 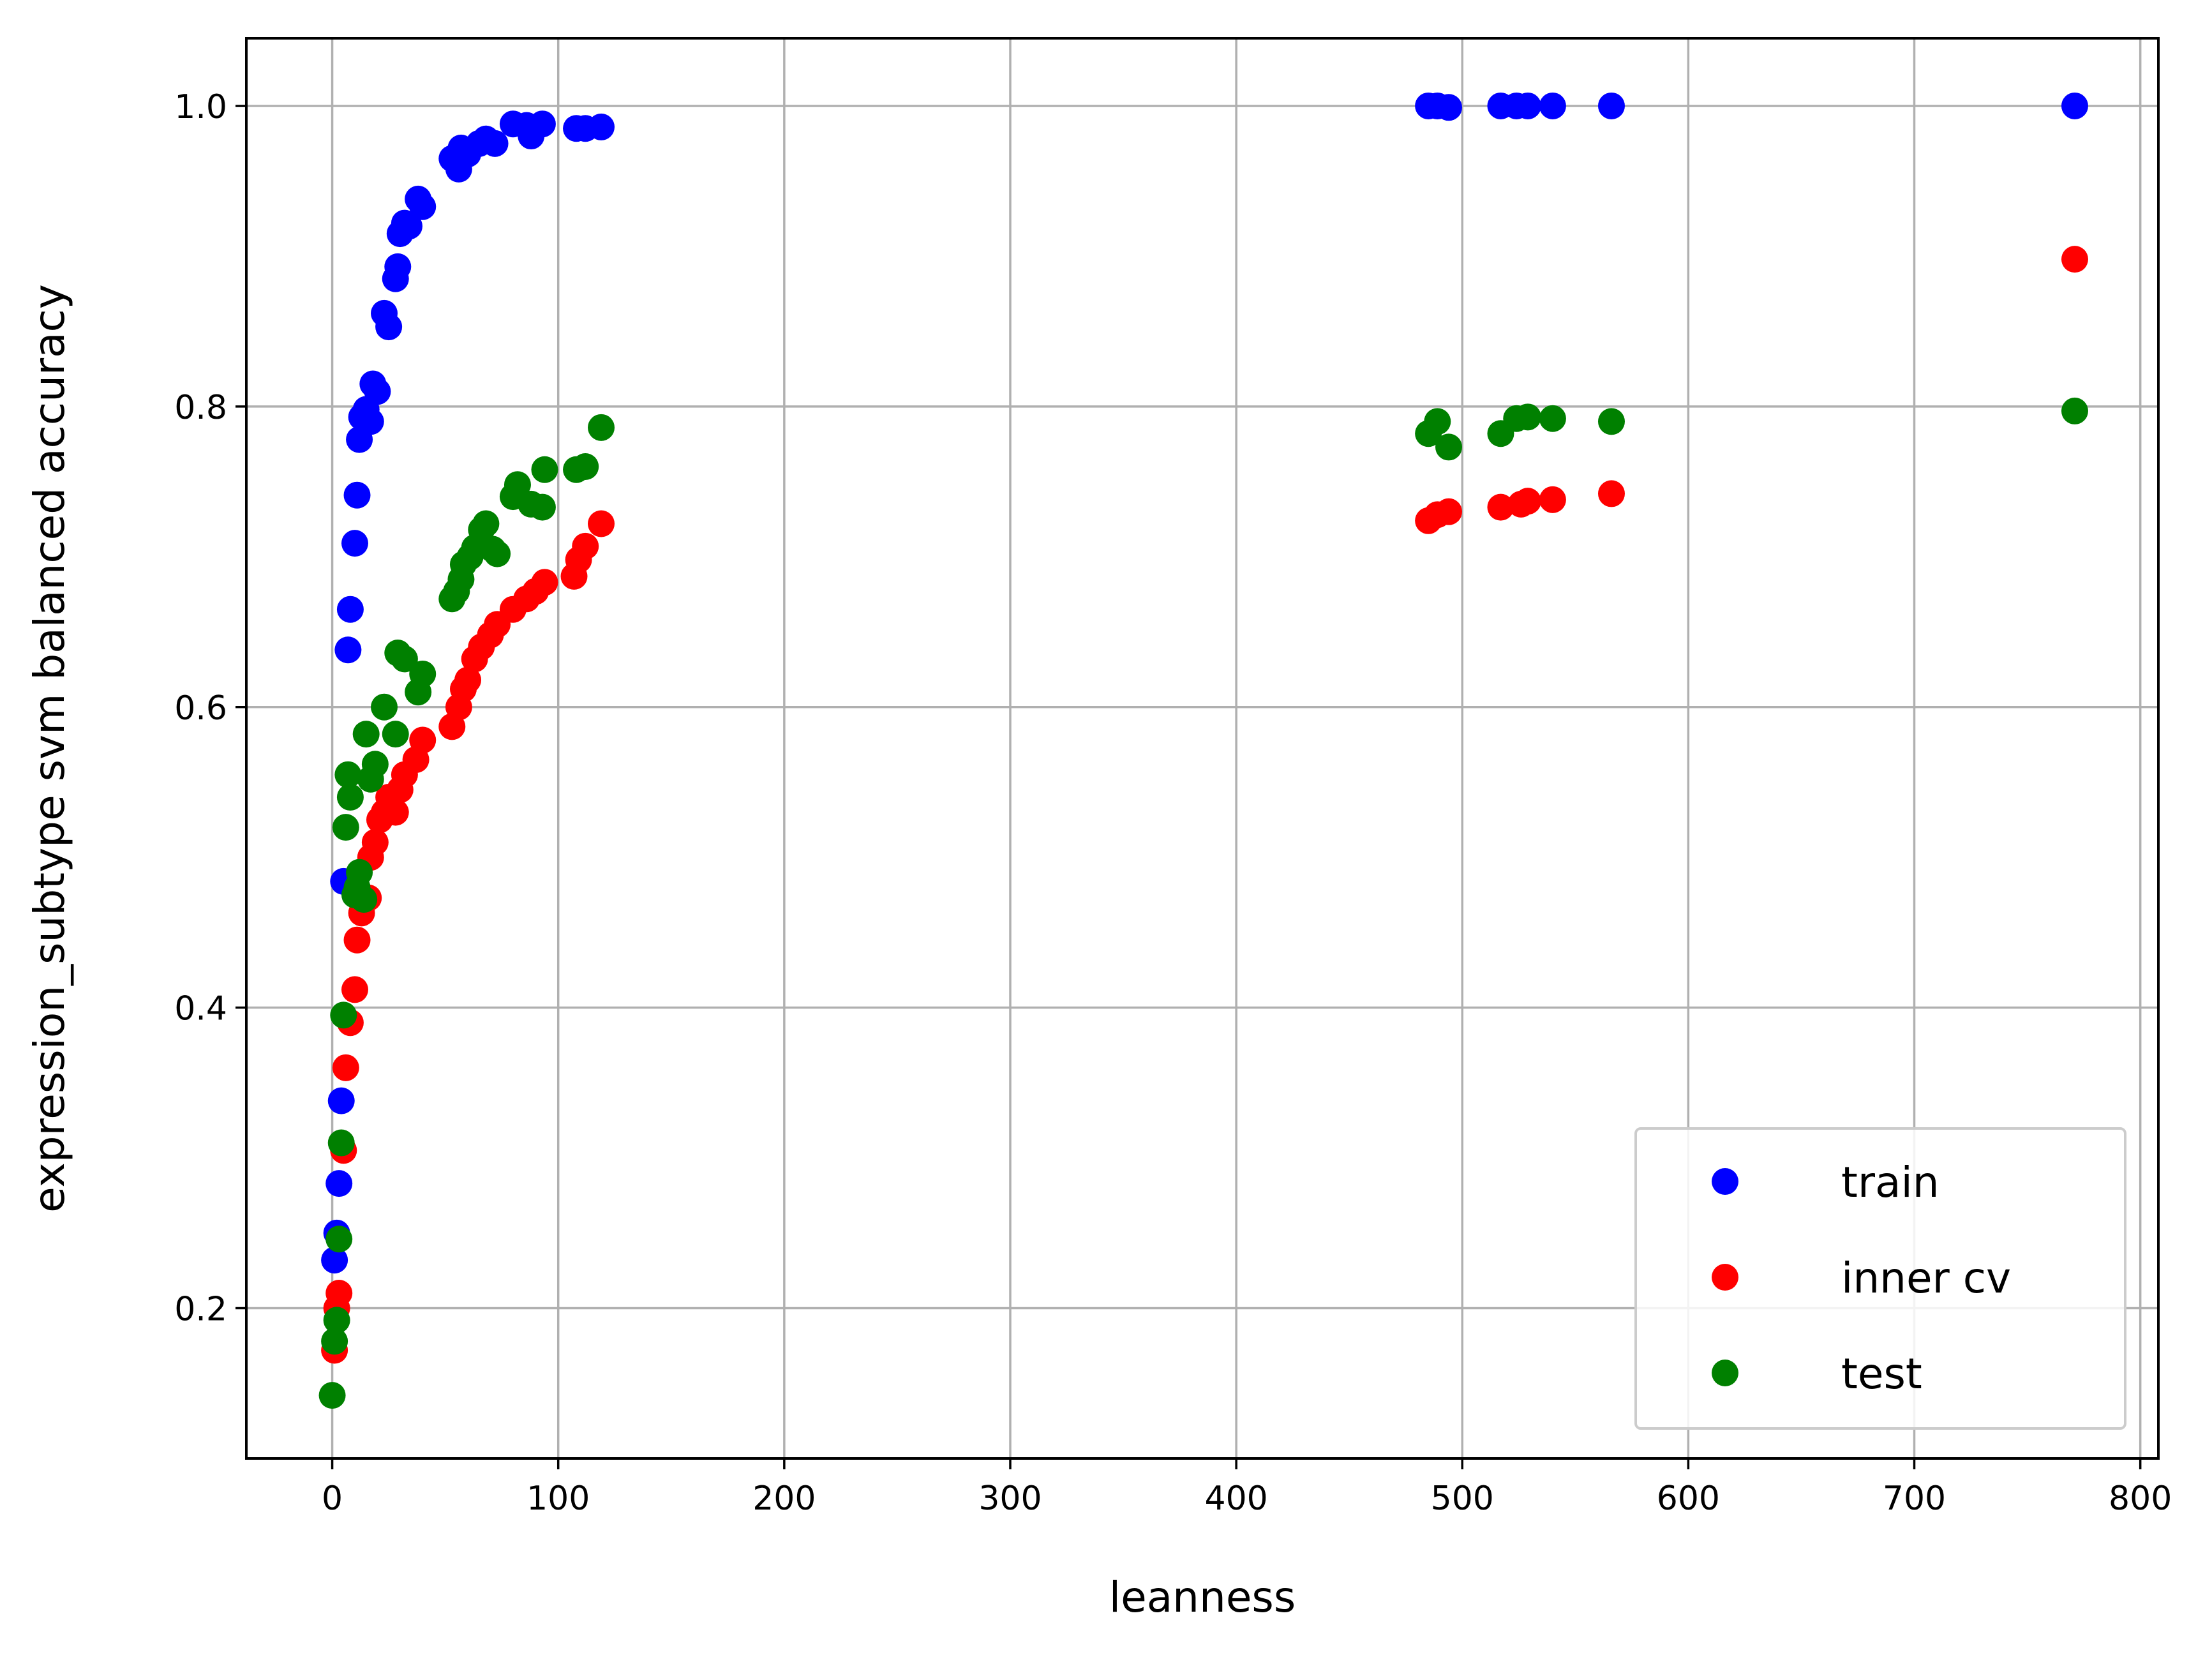 I want to click on x-tick-label: 700, so click(x=1914, y=1499).